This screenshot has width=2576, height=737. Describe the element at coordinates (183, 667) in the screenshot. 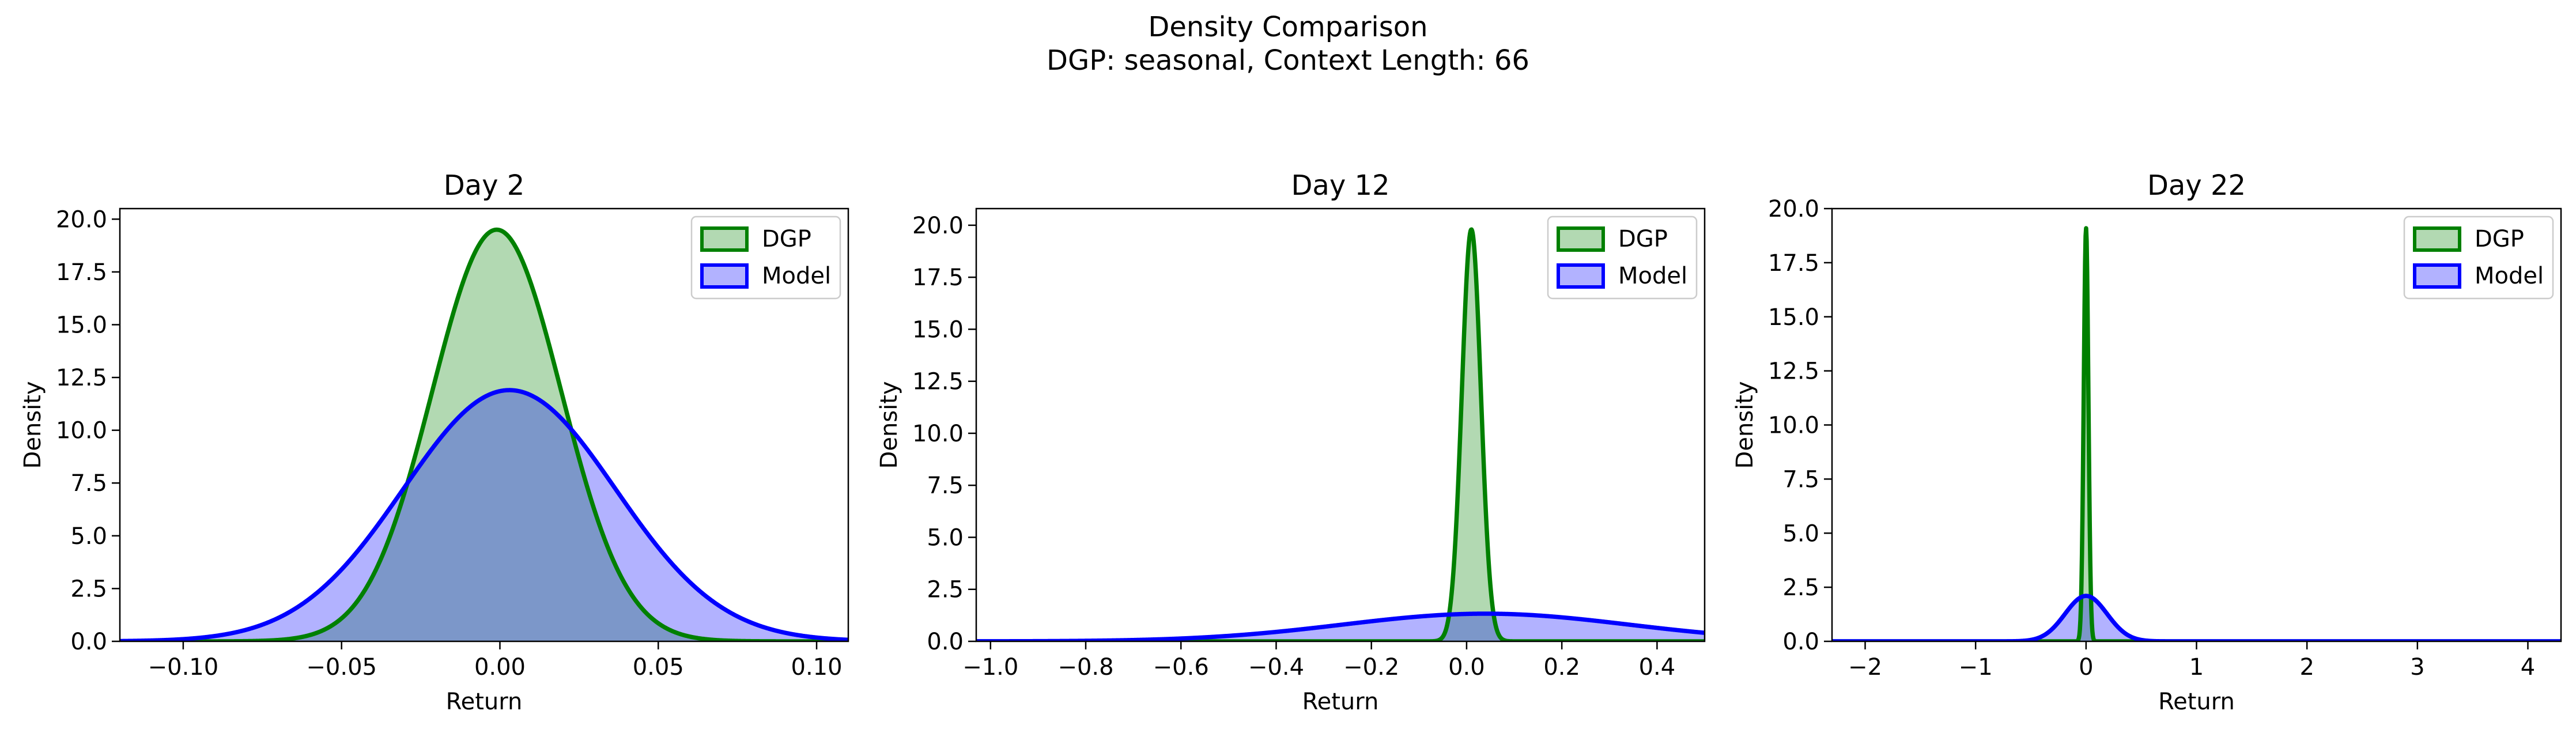

I see `x-tick-label: −0.10` at that location.